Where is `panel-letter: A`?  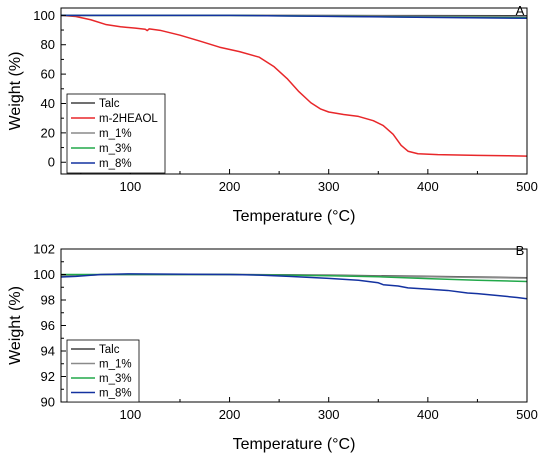
panel-letter: A is located at coordinates (520, 10).